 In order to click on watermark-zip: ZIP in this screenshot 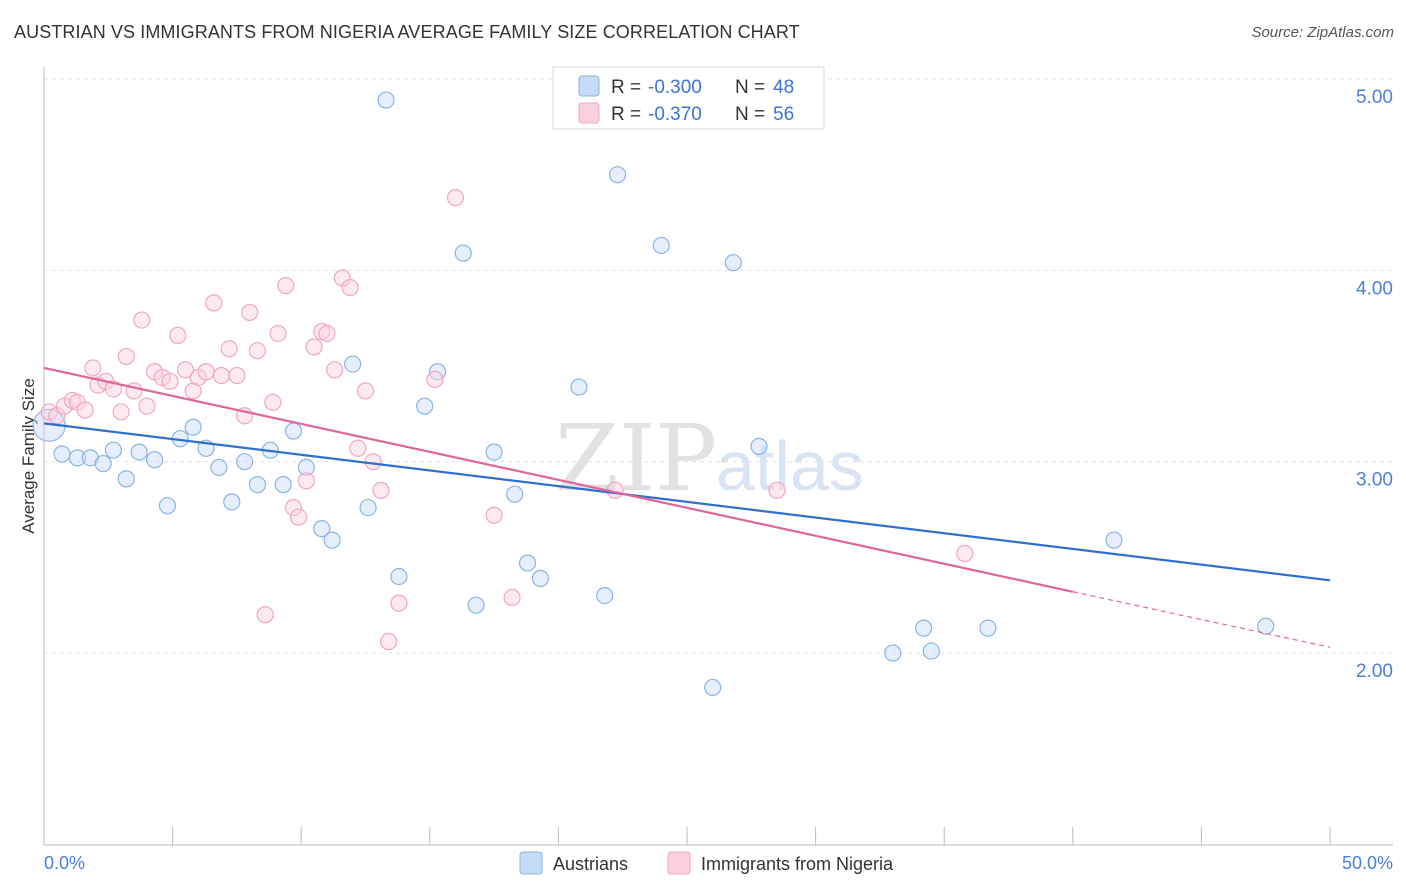, I will do `click(636, 458)`.